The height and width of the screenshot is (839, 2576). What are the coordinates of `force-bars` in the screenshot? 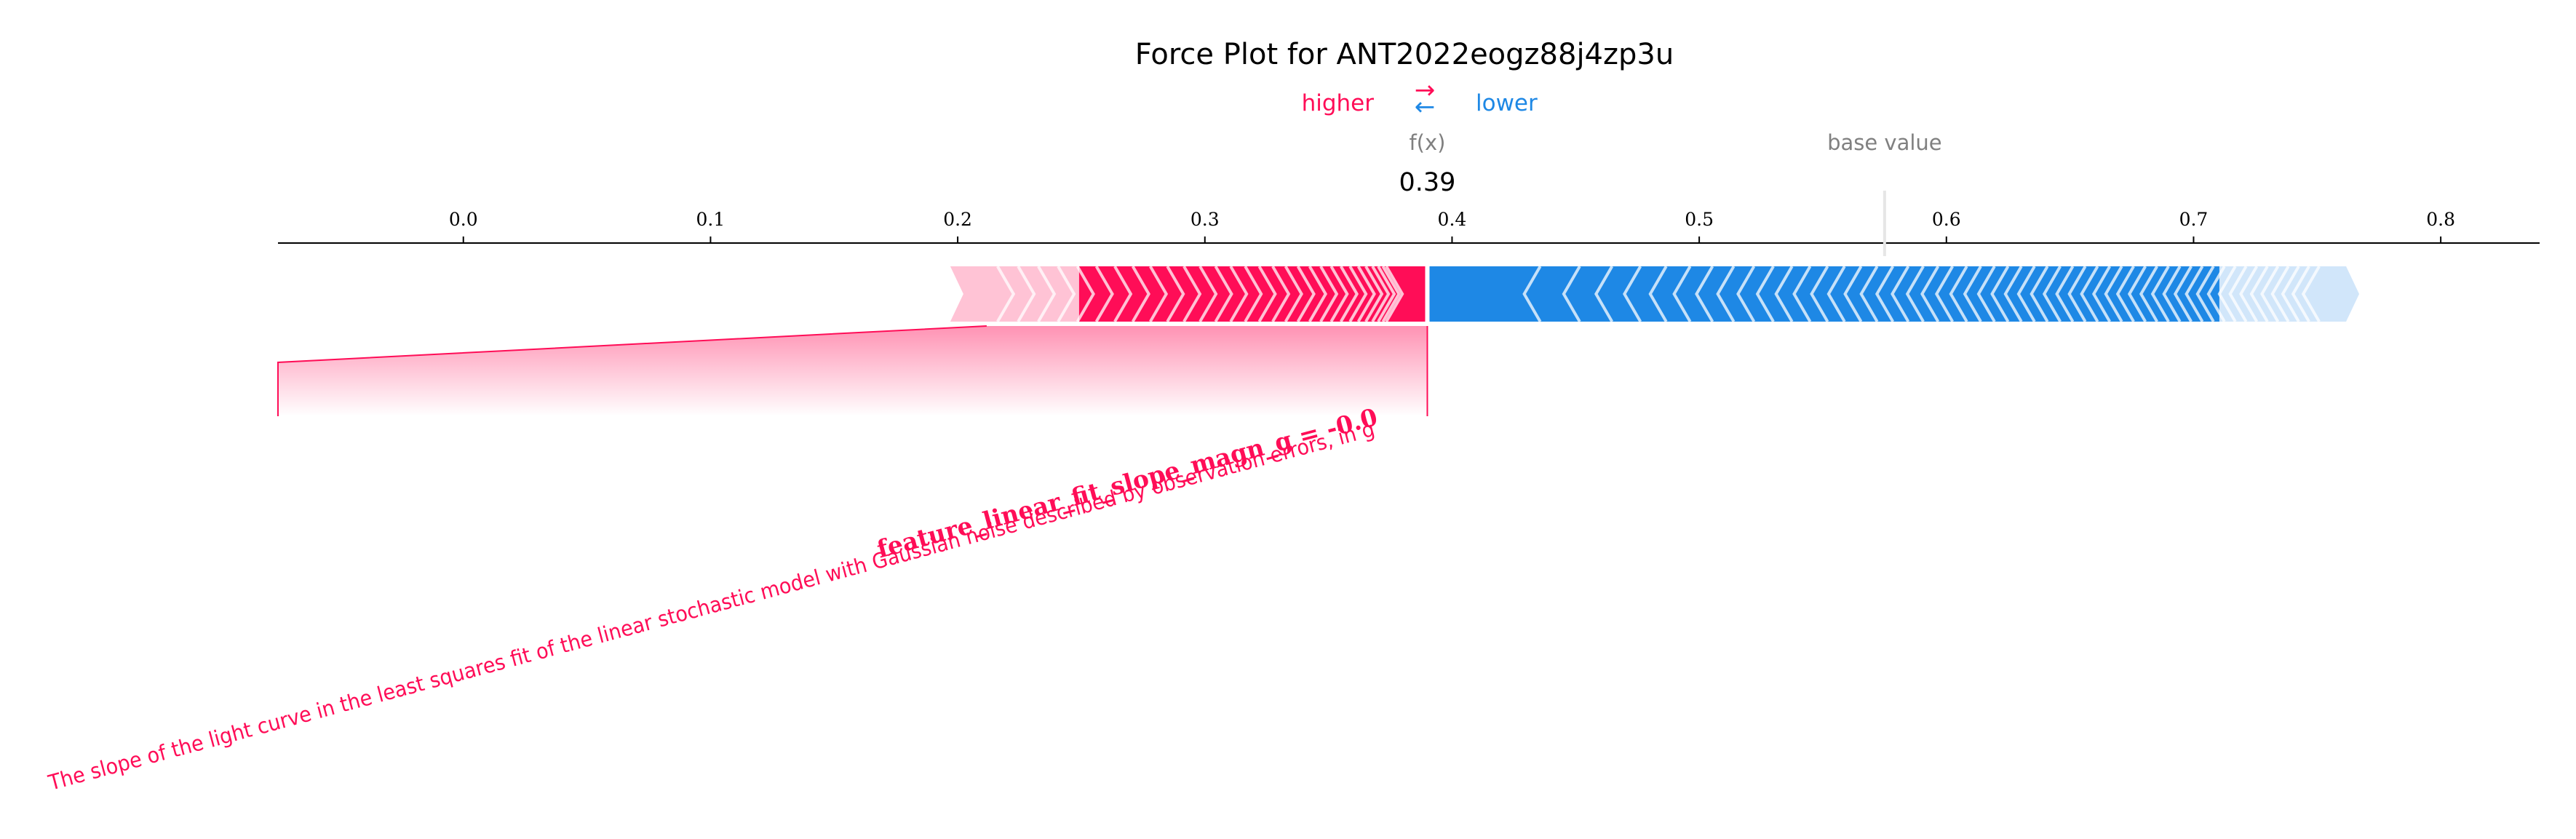 It's located at (1655, 294).